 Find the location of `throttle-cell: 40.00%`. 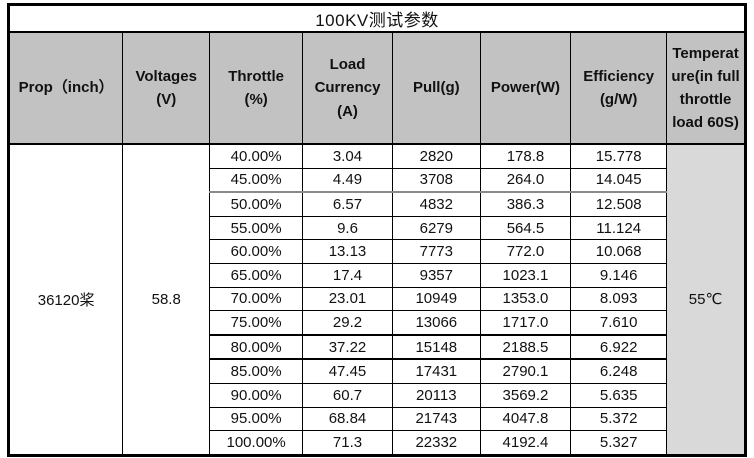

throttle-cell: 40.00% is located at coordinates (256, 156).